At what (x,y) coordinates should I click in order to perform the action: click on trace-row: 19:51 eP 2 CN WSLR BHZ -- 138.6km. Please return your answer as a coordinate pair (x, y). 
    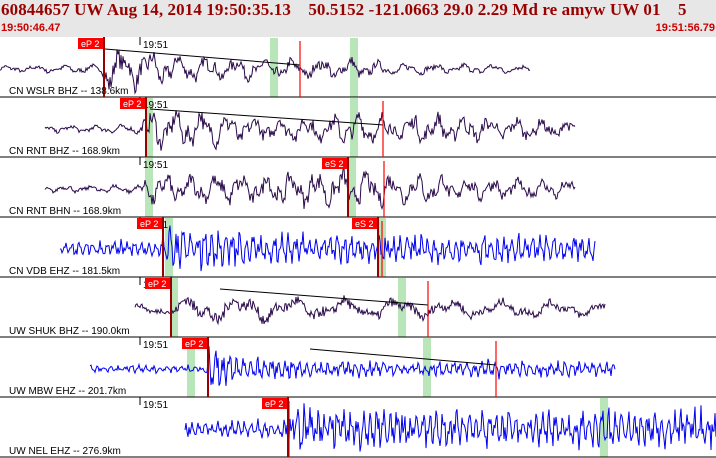
    Looking at the image, I should click on (358, 67).